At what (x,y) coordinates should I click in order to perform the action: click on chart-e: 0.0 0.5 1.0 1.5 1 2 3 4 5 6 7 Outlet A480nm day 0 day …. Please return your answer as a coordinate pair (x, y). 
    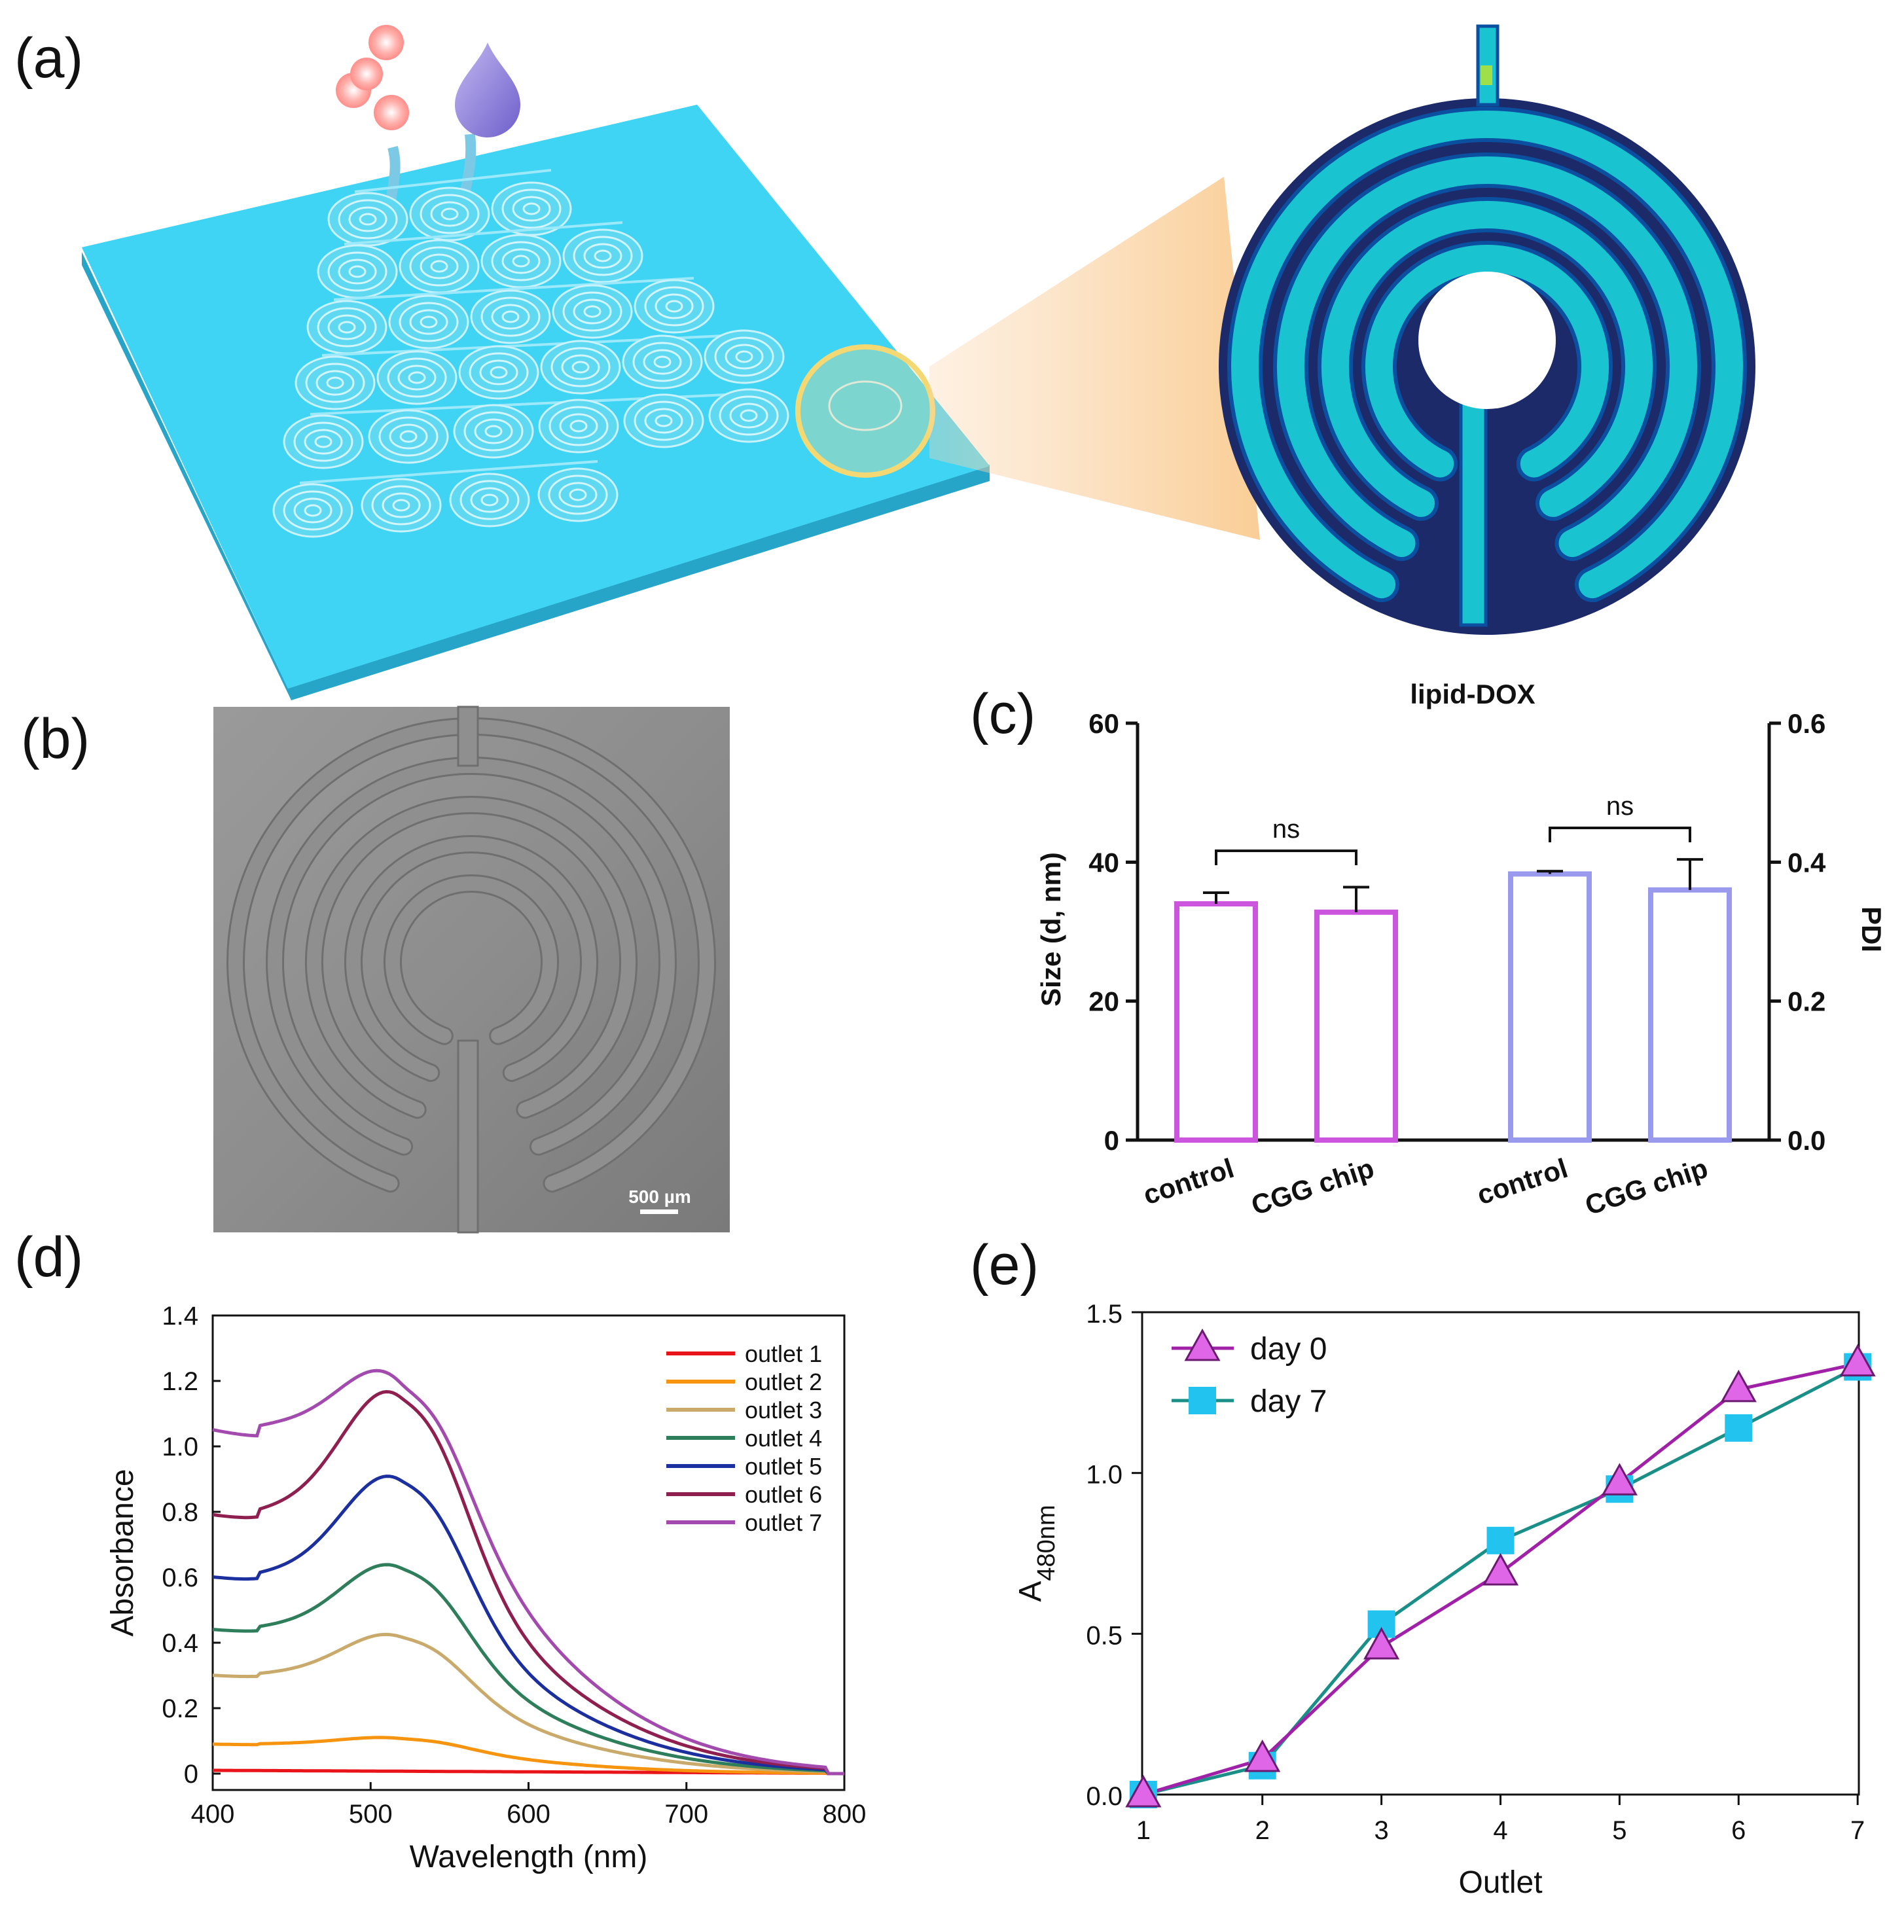
    Looking at the image, I should click on (1444, 1600).